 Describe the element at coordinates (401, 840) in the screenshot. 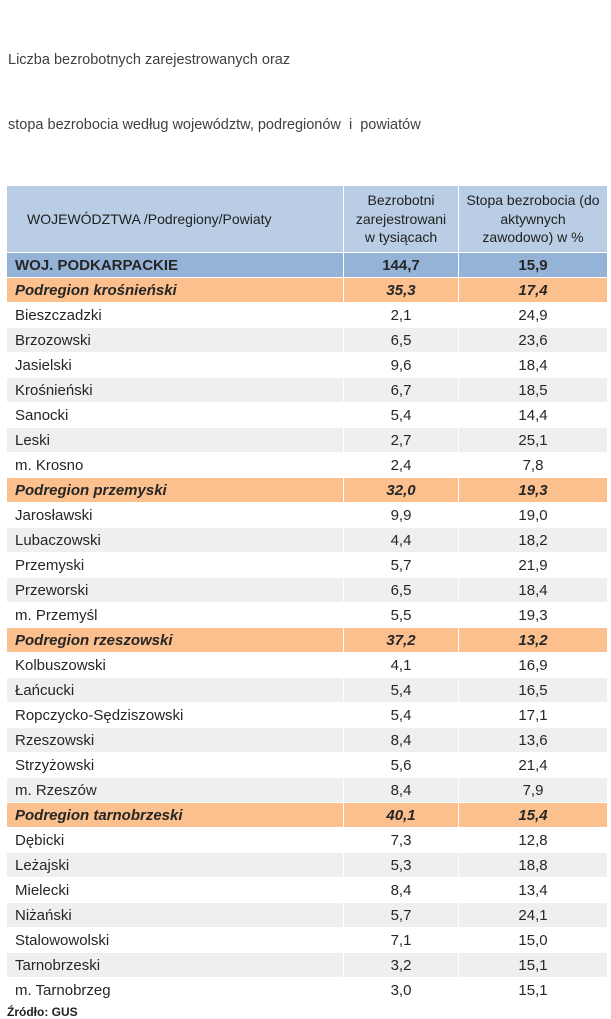

I see `unemployed-value: 7,3` at that location.